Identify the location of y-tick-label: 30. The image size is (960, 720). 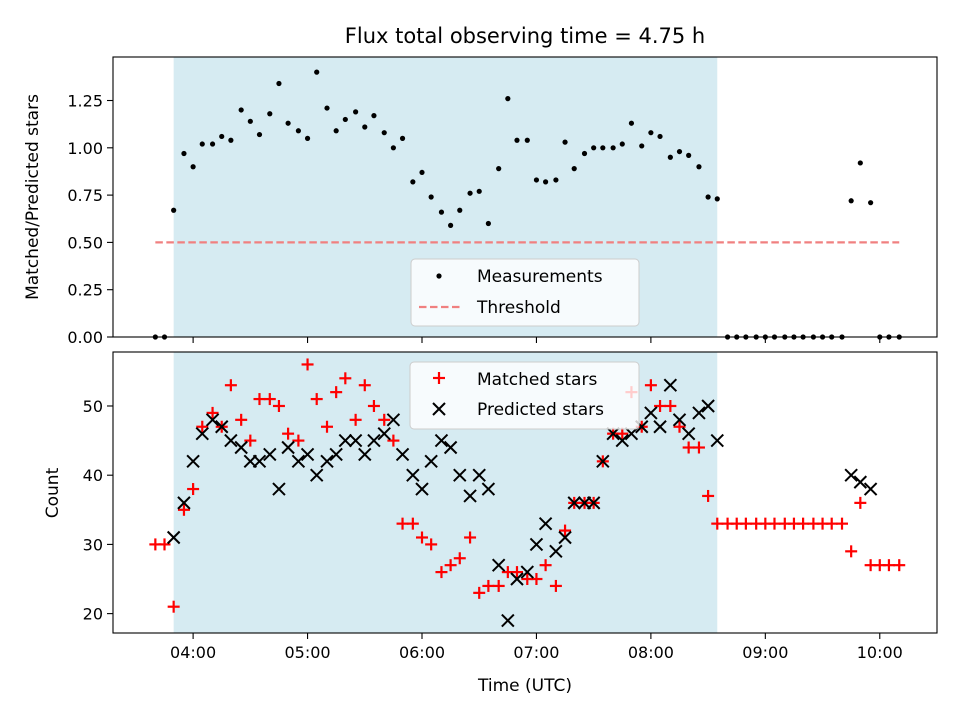
(93, 544).